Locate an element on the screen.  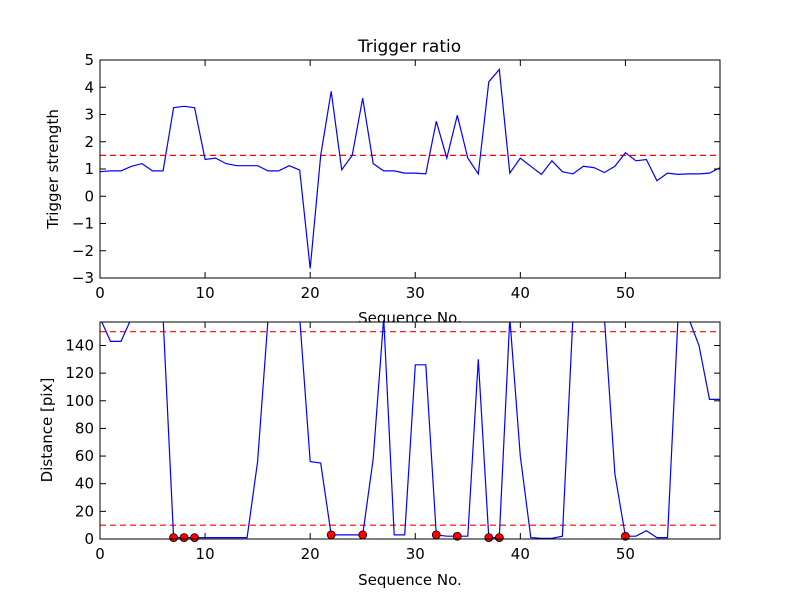
y-tick-label: −1 is located at coordinates (83, 224).